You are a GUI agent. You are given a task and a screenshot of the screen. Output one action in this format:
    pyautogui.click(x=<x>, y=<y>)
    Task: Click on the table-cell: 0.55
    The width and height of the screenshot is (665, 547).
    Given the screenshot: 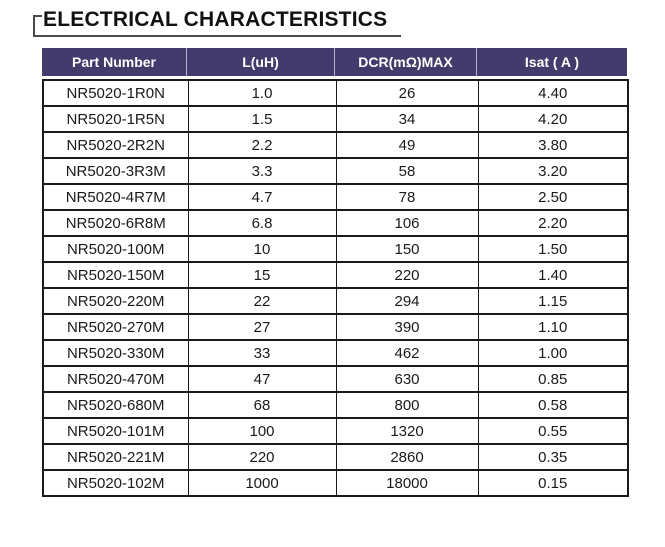 What is the action you would take?
    pyautogui.click(x=553, y=431)
    